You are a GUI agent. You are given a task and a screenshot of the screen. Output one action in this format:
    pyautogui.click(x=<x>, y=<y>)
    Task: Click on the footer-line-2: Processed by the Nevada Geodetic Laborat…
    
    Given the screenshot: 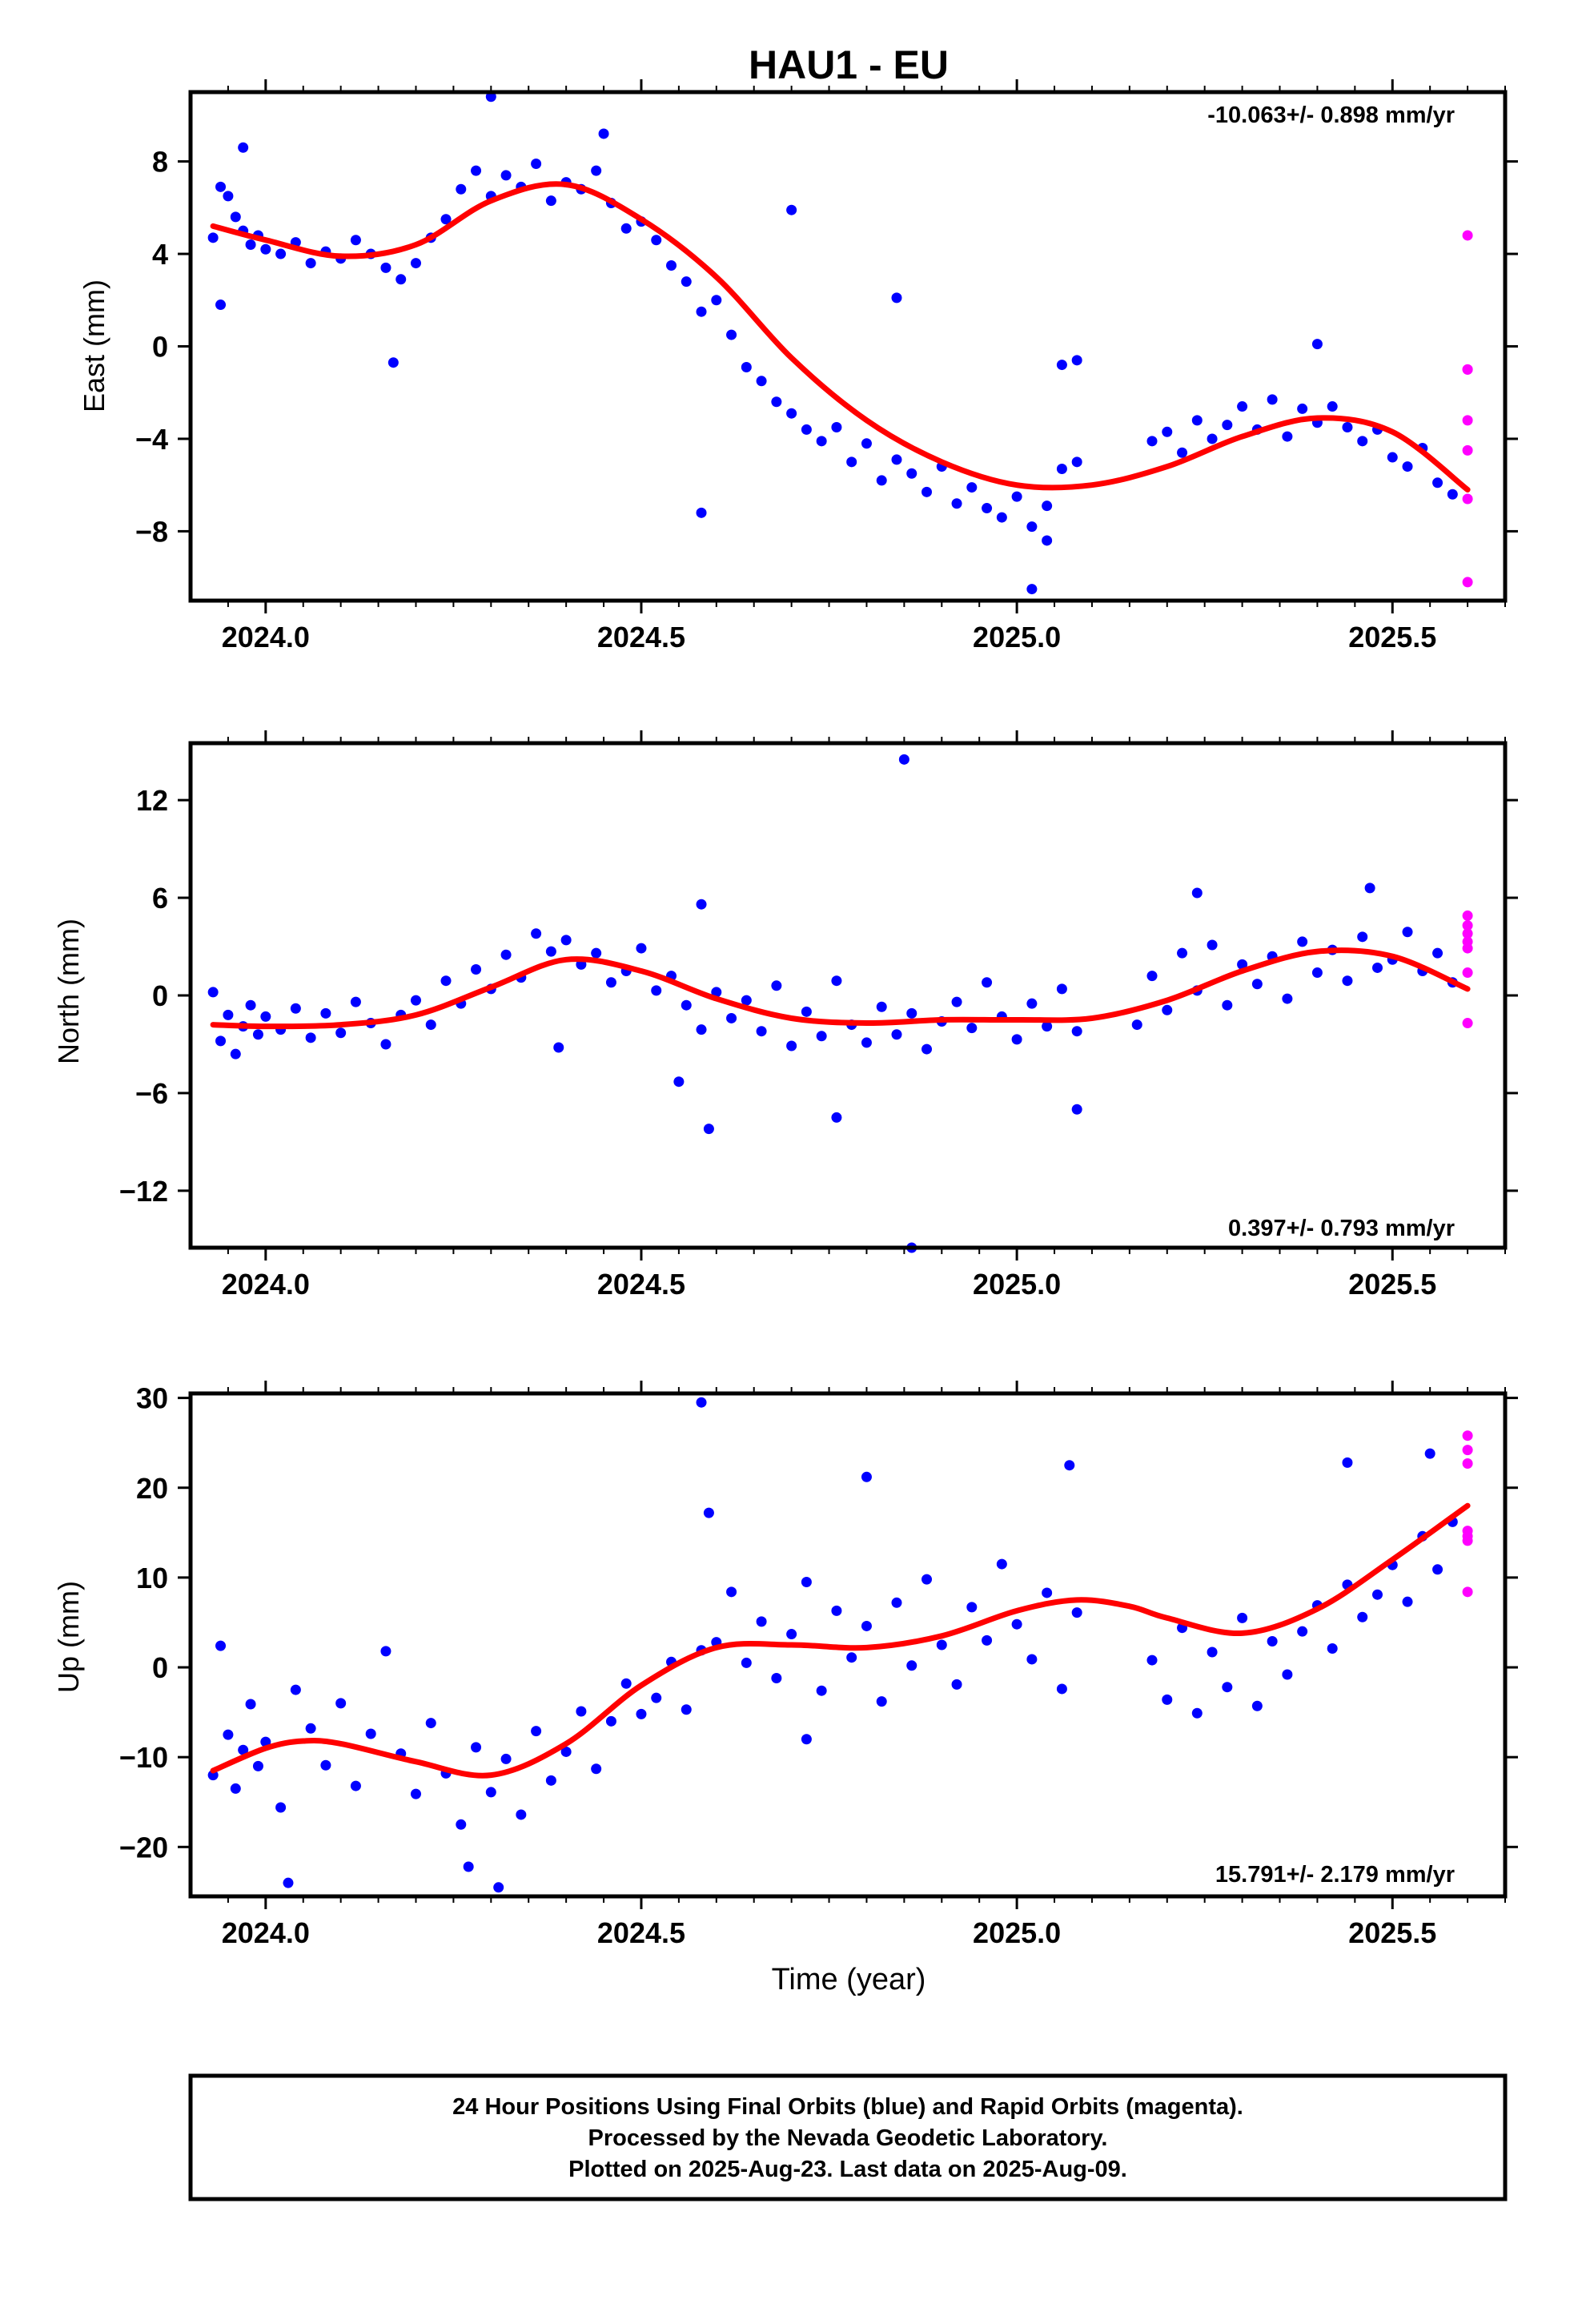 What is the action you would take?
    pyautogui.click(x=848, y=2138)
    